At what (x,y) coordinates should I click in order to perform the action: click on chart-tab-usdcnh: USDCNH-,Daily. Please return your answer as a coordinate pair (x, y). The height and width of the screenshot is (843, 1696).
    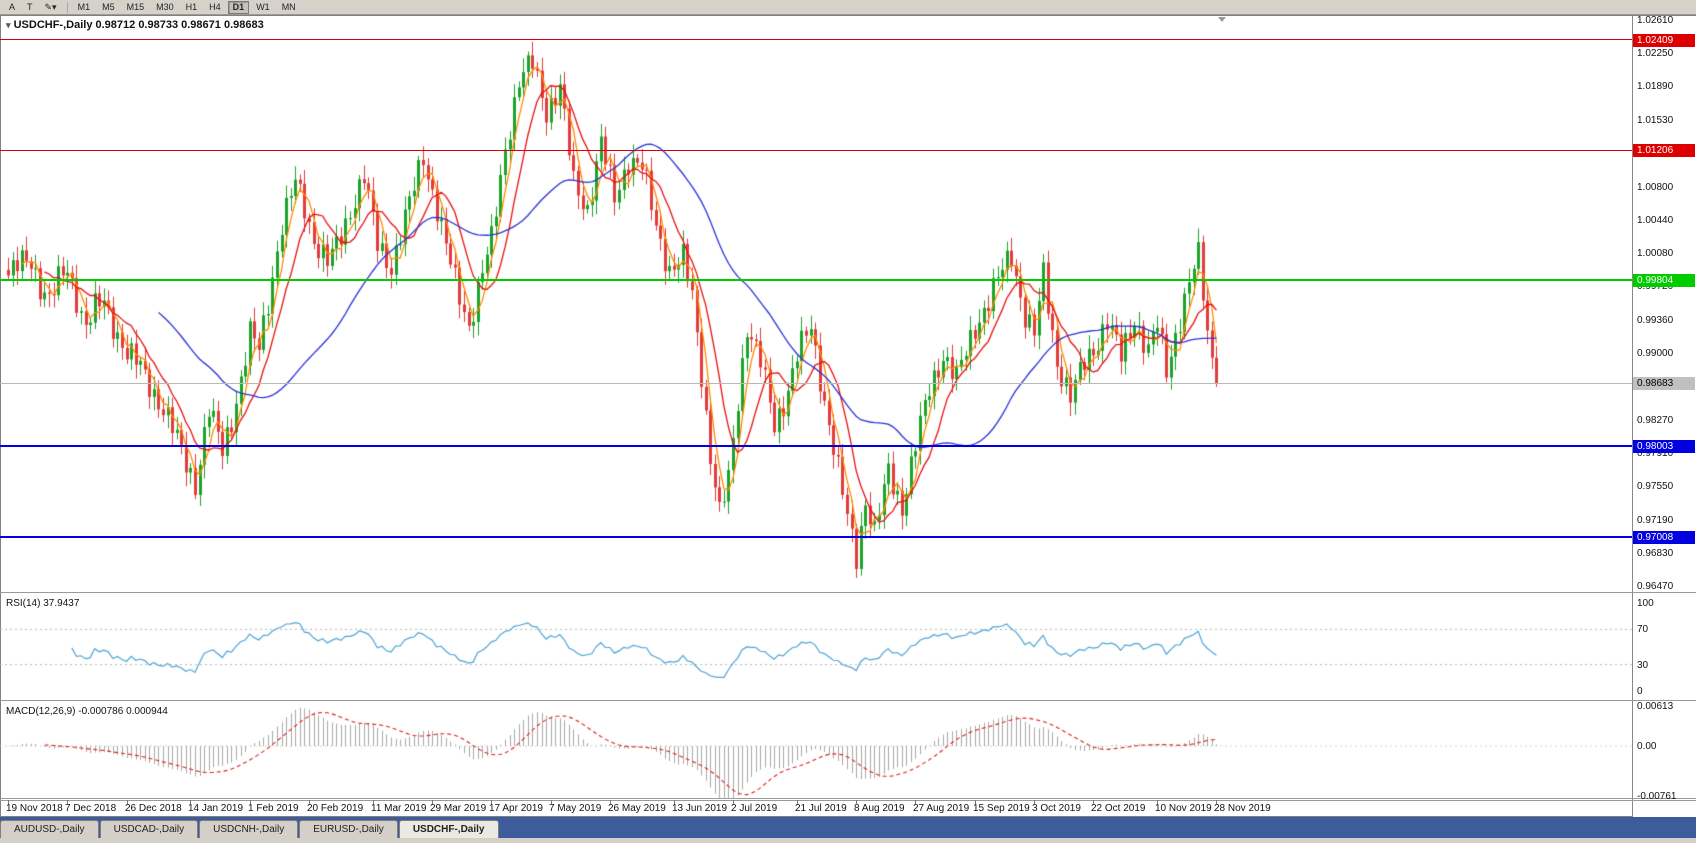
    Looking at the image, I should click on (249, 829).